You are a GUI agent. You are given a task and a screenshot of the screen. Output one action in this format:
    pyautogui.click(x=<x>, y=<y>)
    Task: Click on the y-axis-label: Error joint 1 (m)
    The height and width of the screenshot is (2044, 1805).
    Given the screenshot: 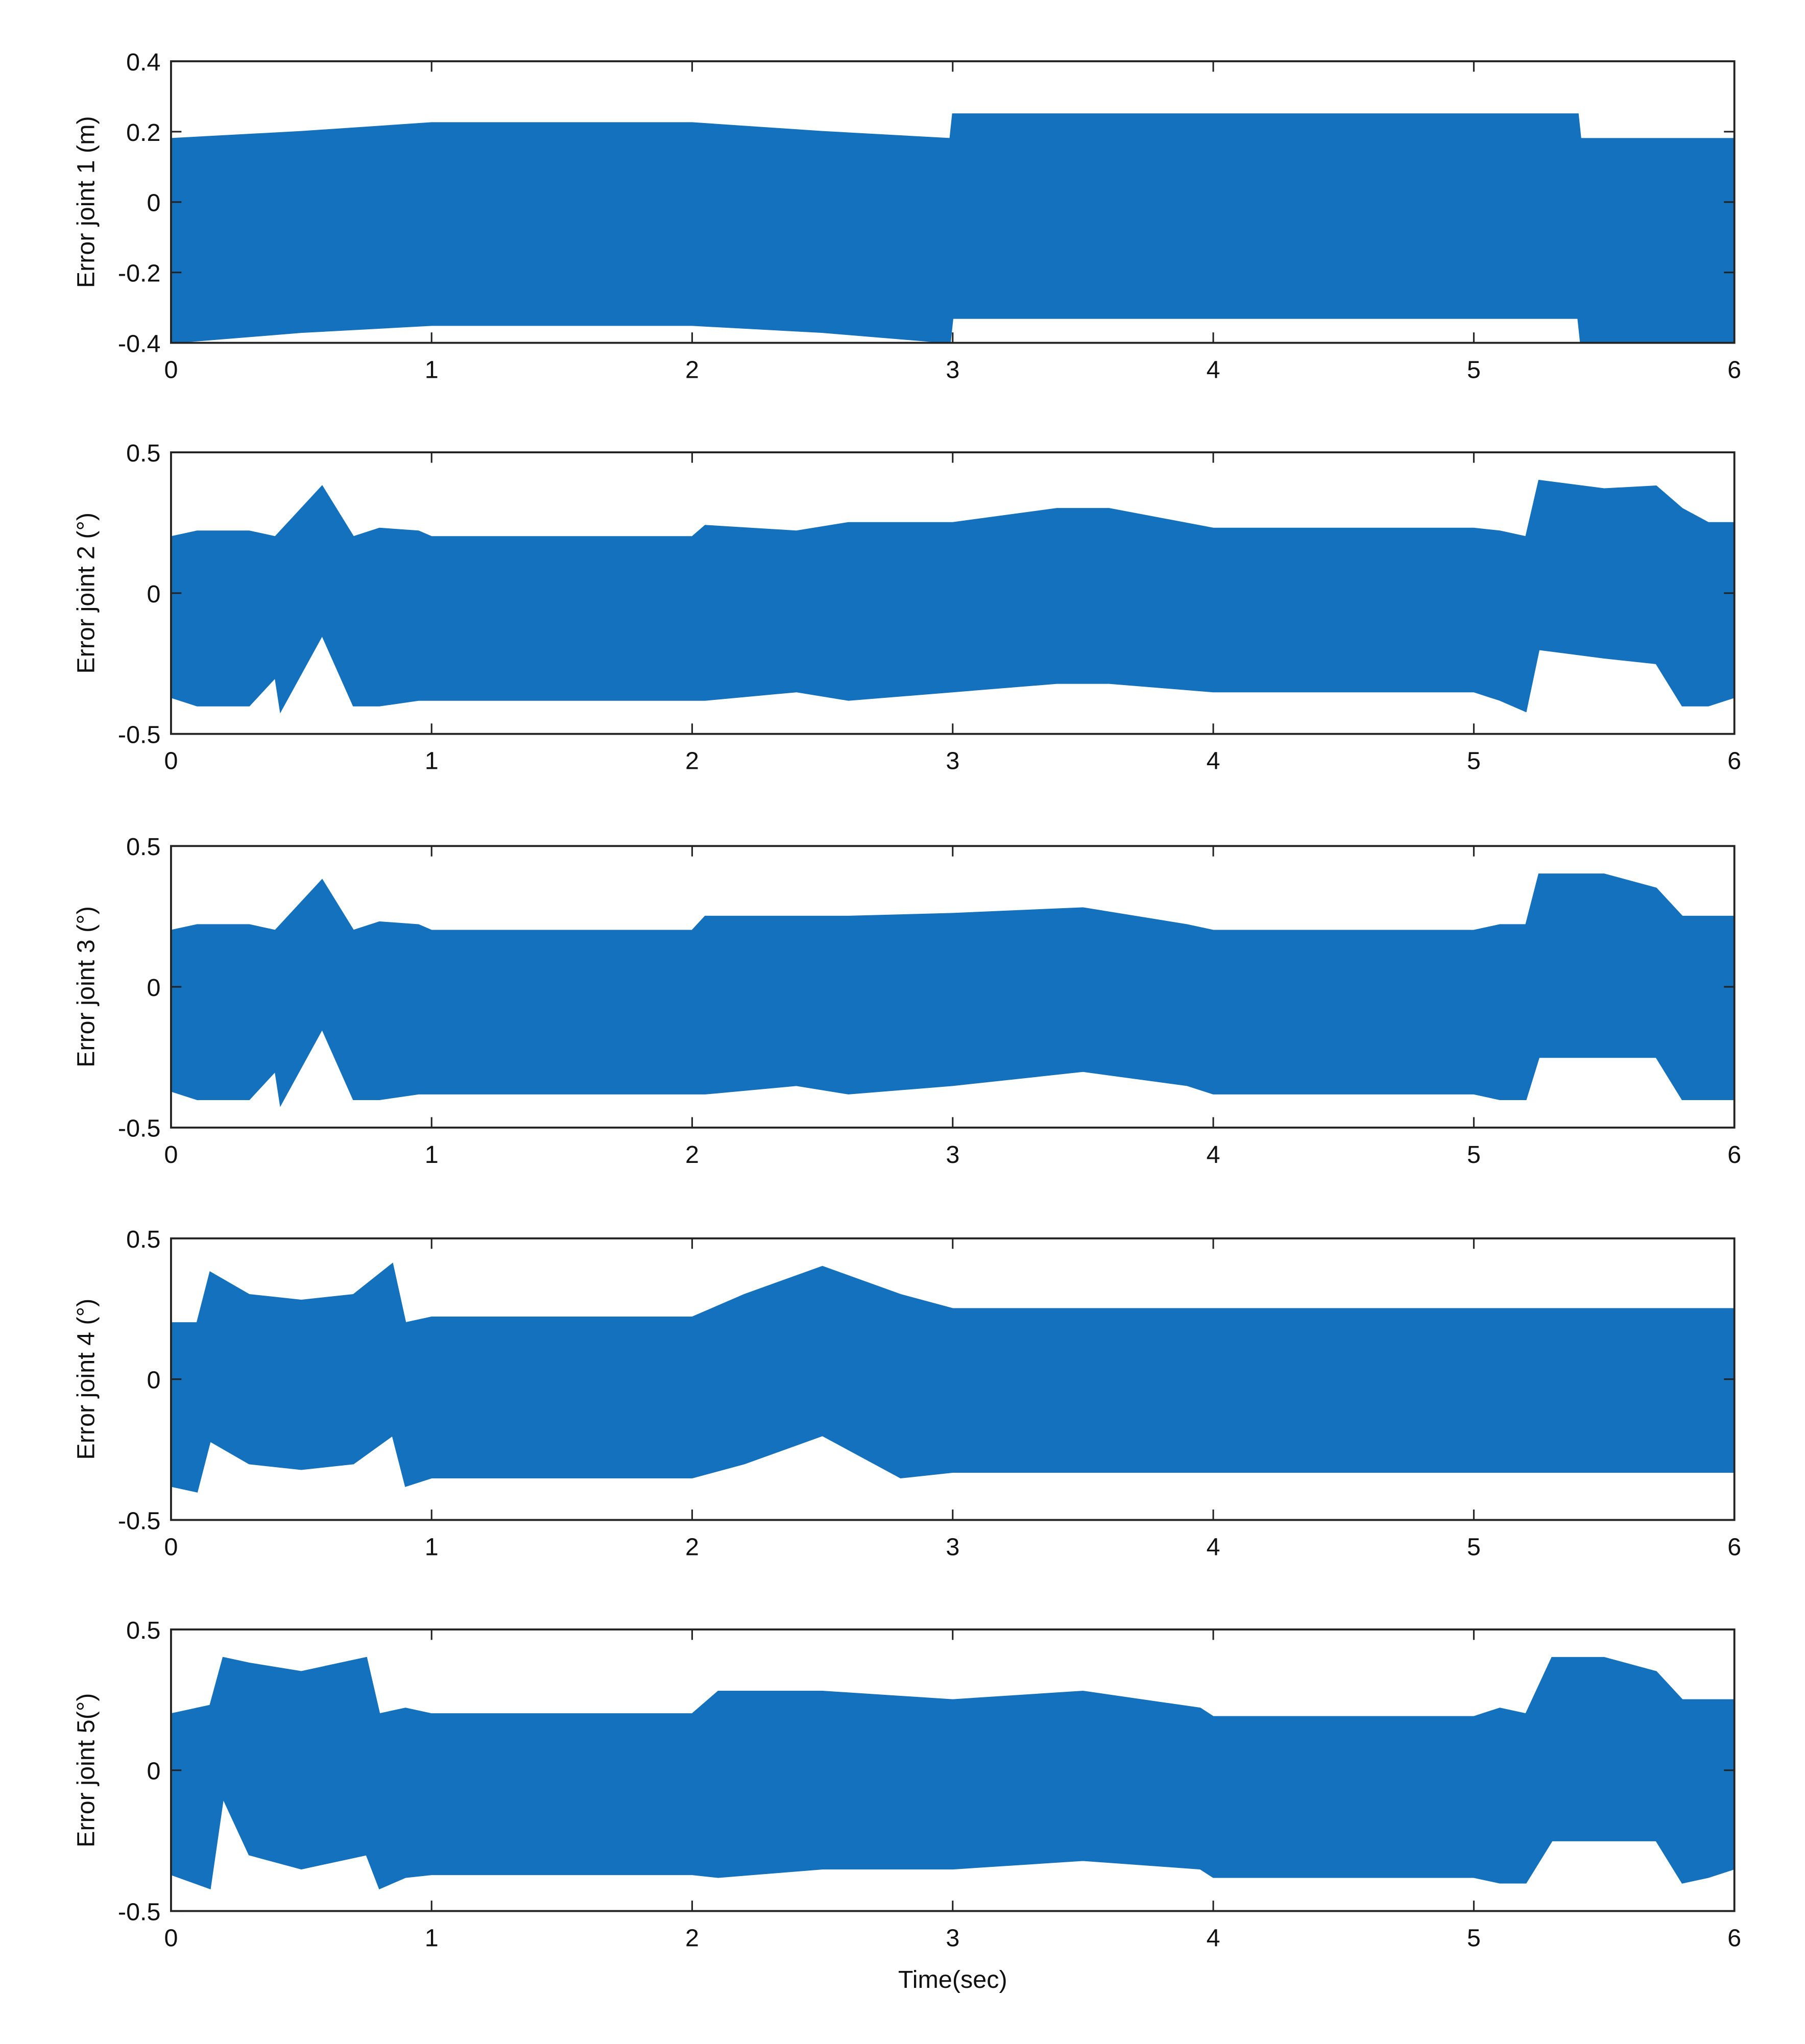 What is the action you would take?
    pyautogui.click(x=86, y=202)
    